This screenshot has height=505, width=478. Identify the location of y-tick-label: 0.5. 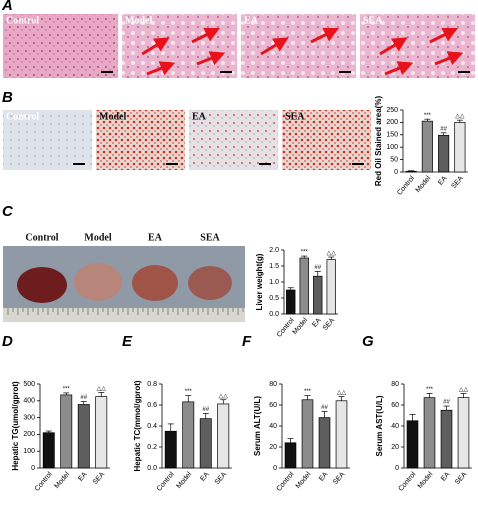
(274, 298).